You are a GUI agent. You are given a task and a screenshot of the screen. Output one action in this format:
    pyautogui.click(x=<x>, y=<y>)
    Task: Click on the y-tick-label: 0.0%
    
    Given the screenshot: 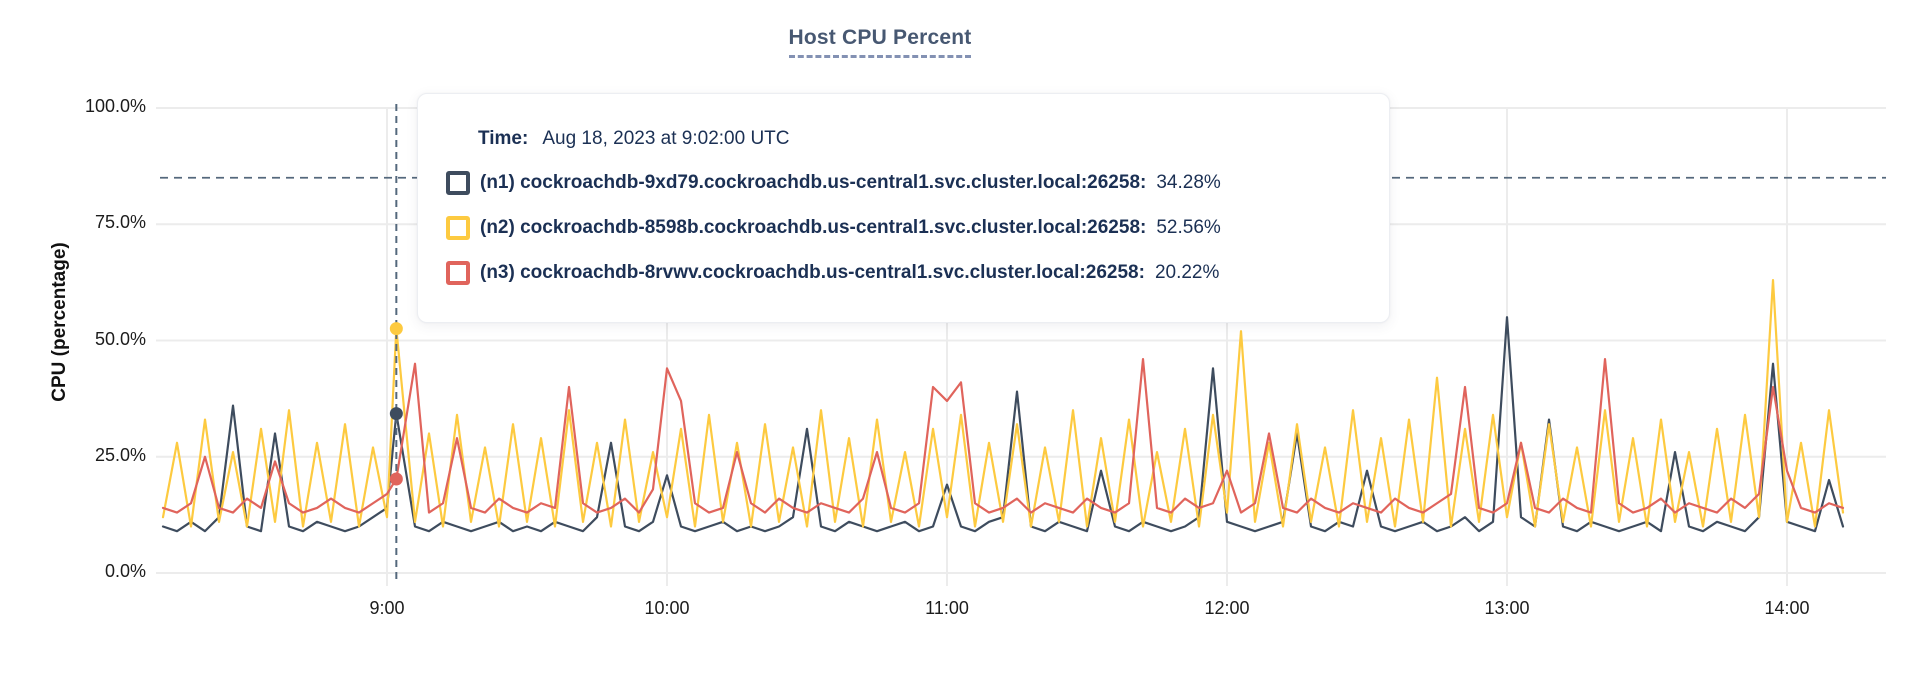 What is the action you would take?
    pyautogui.click(x=125, y=571)
    